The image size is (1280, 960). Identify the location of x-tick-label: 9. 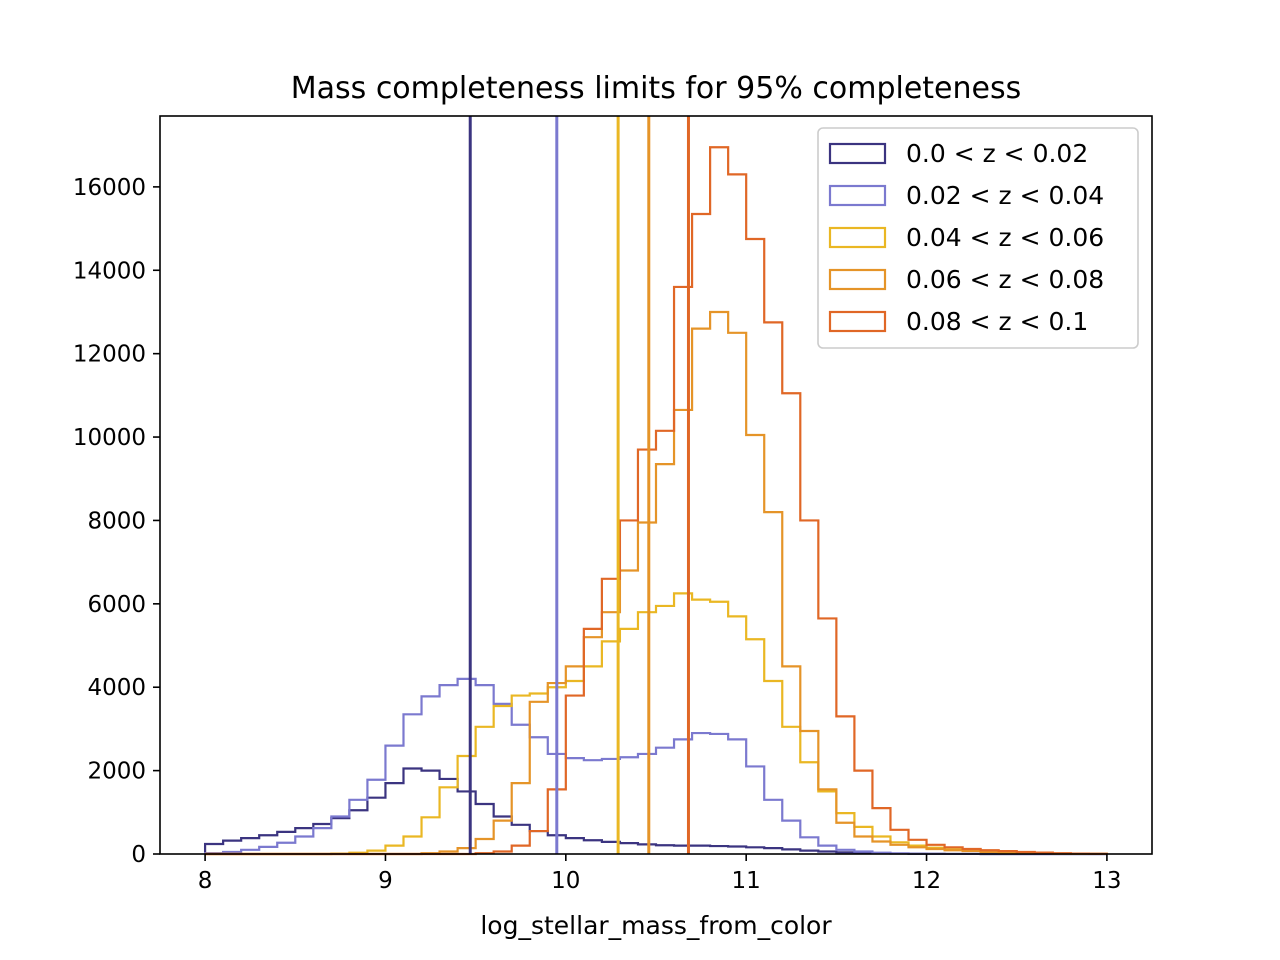
(385, 881).